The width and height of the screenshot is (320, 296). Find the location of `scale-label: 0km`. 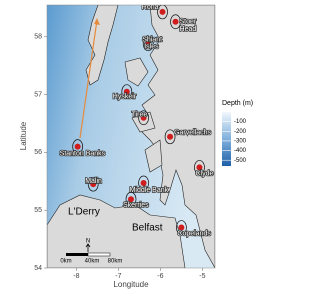

scale-label: 0km is located at coordinates (65, 262).